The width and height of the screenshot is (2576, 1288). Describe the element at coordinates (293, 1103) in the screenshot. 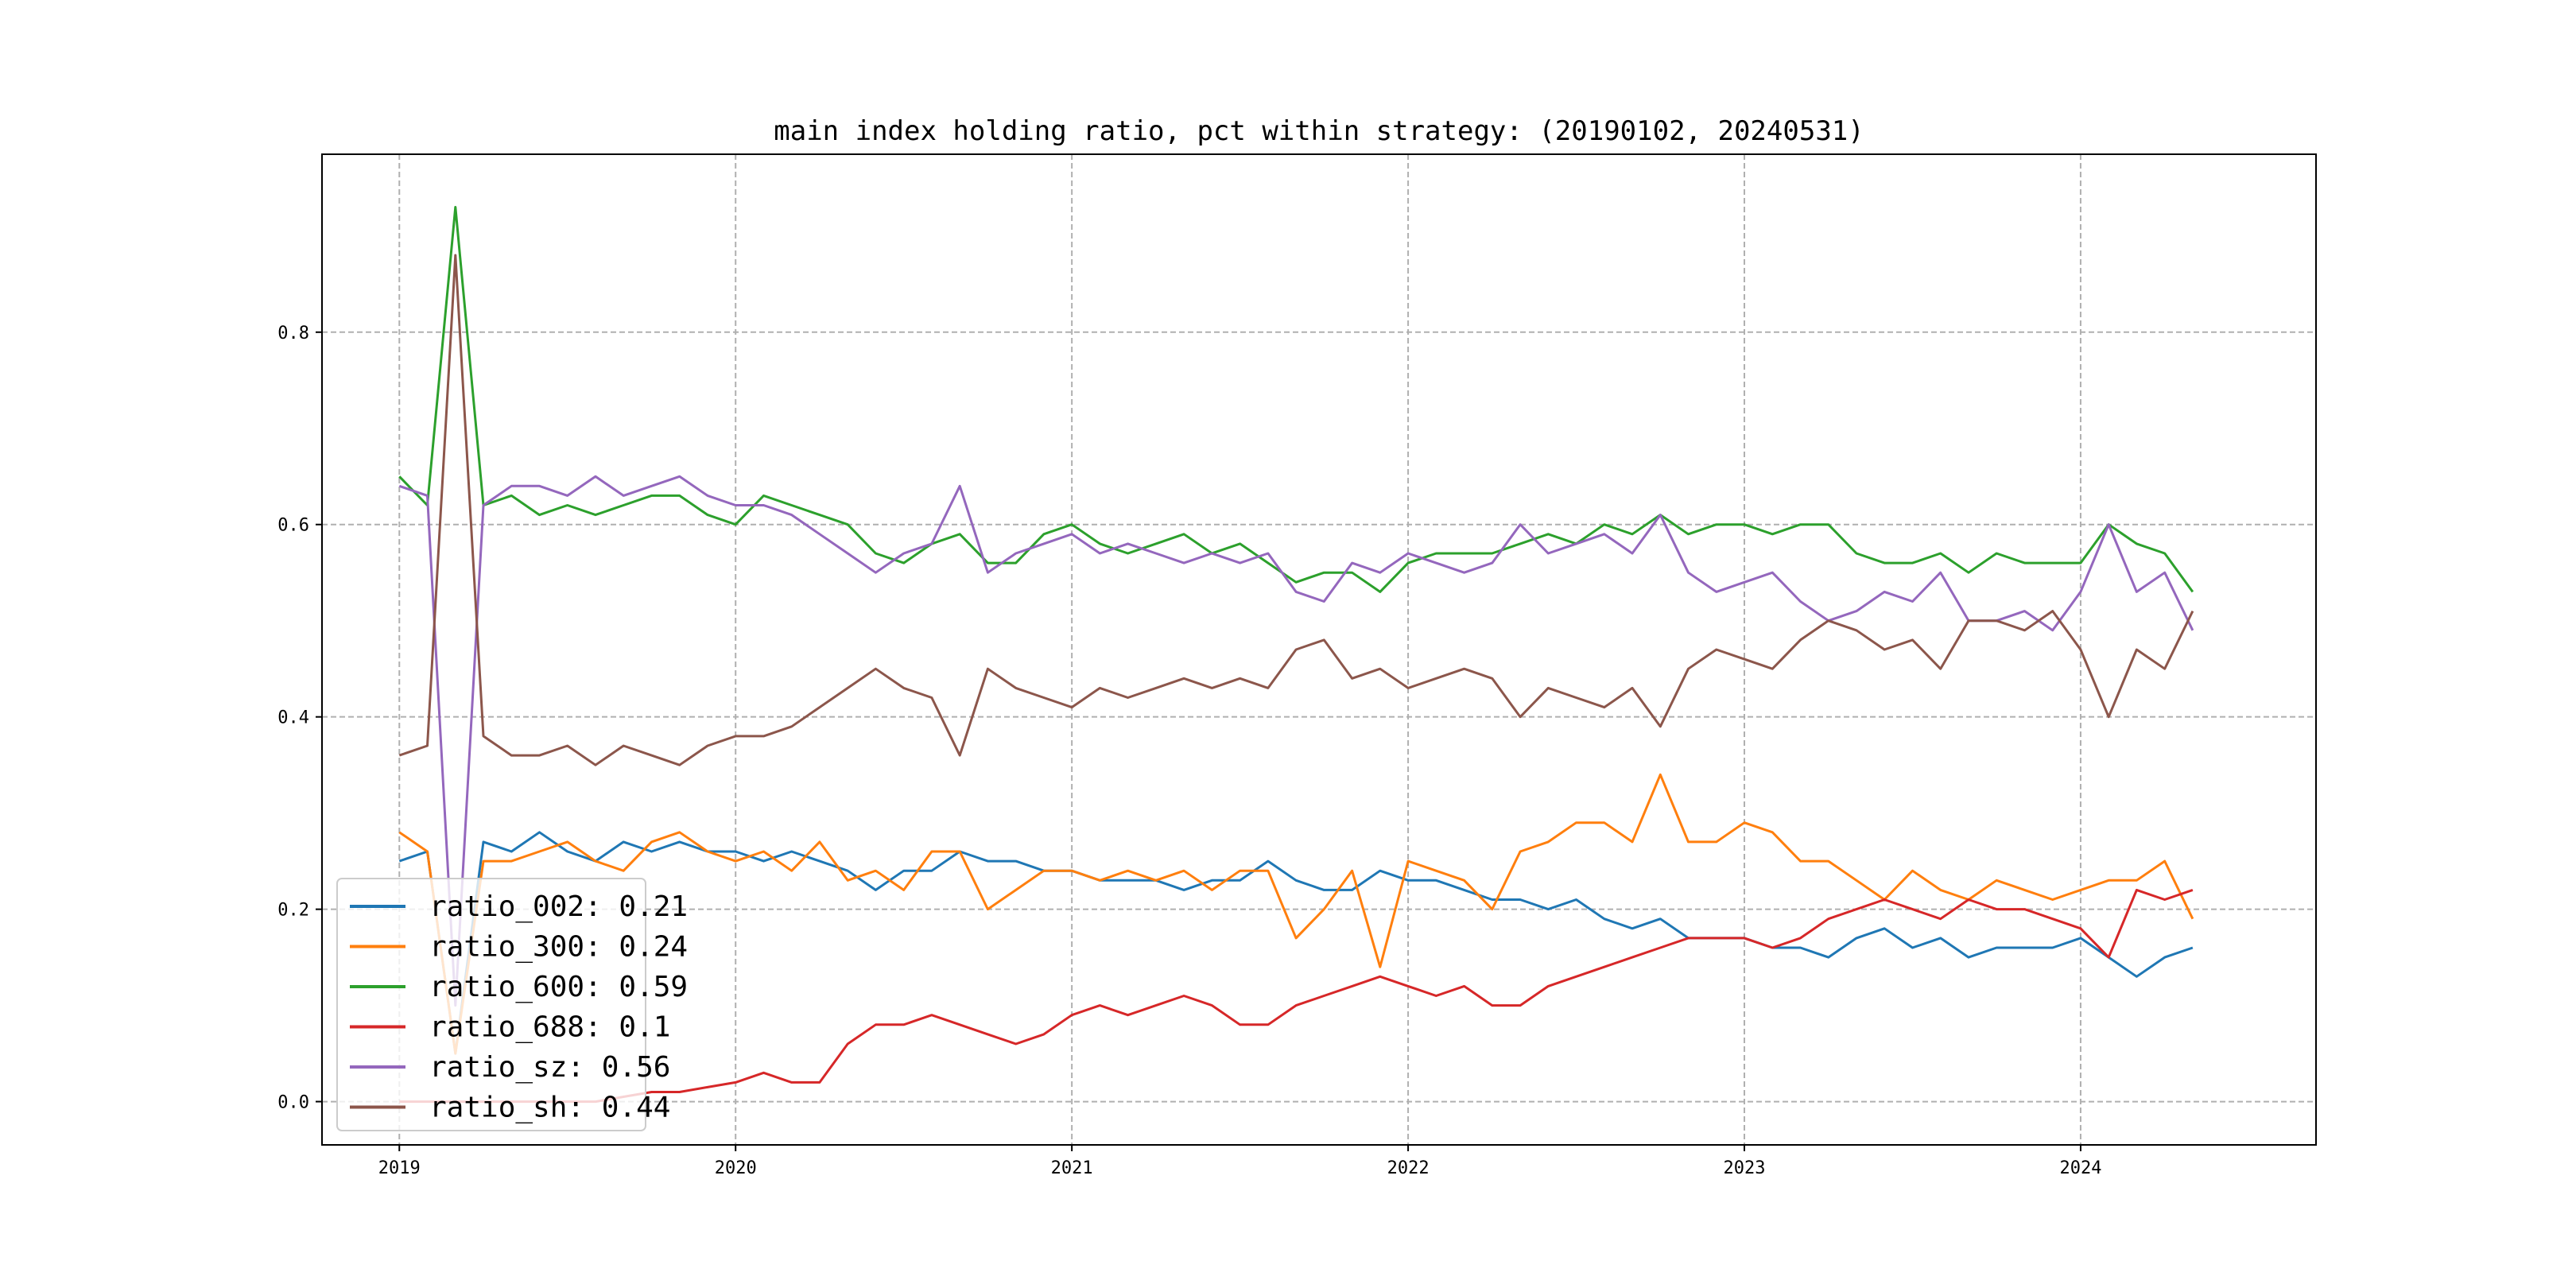

I see `y-tick-label: 0.0` at that location.